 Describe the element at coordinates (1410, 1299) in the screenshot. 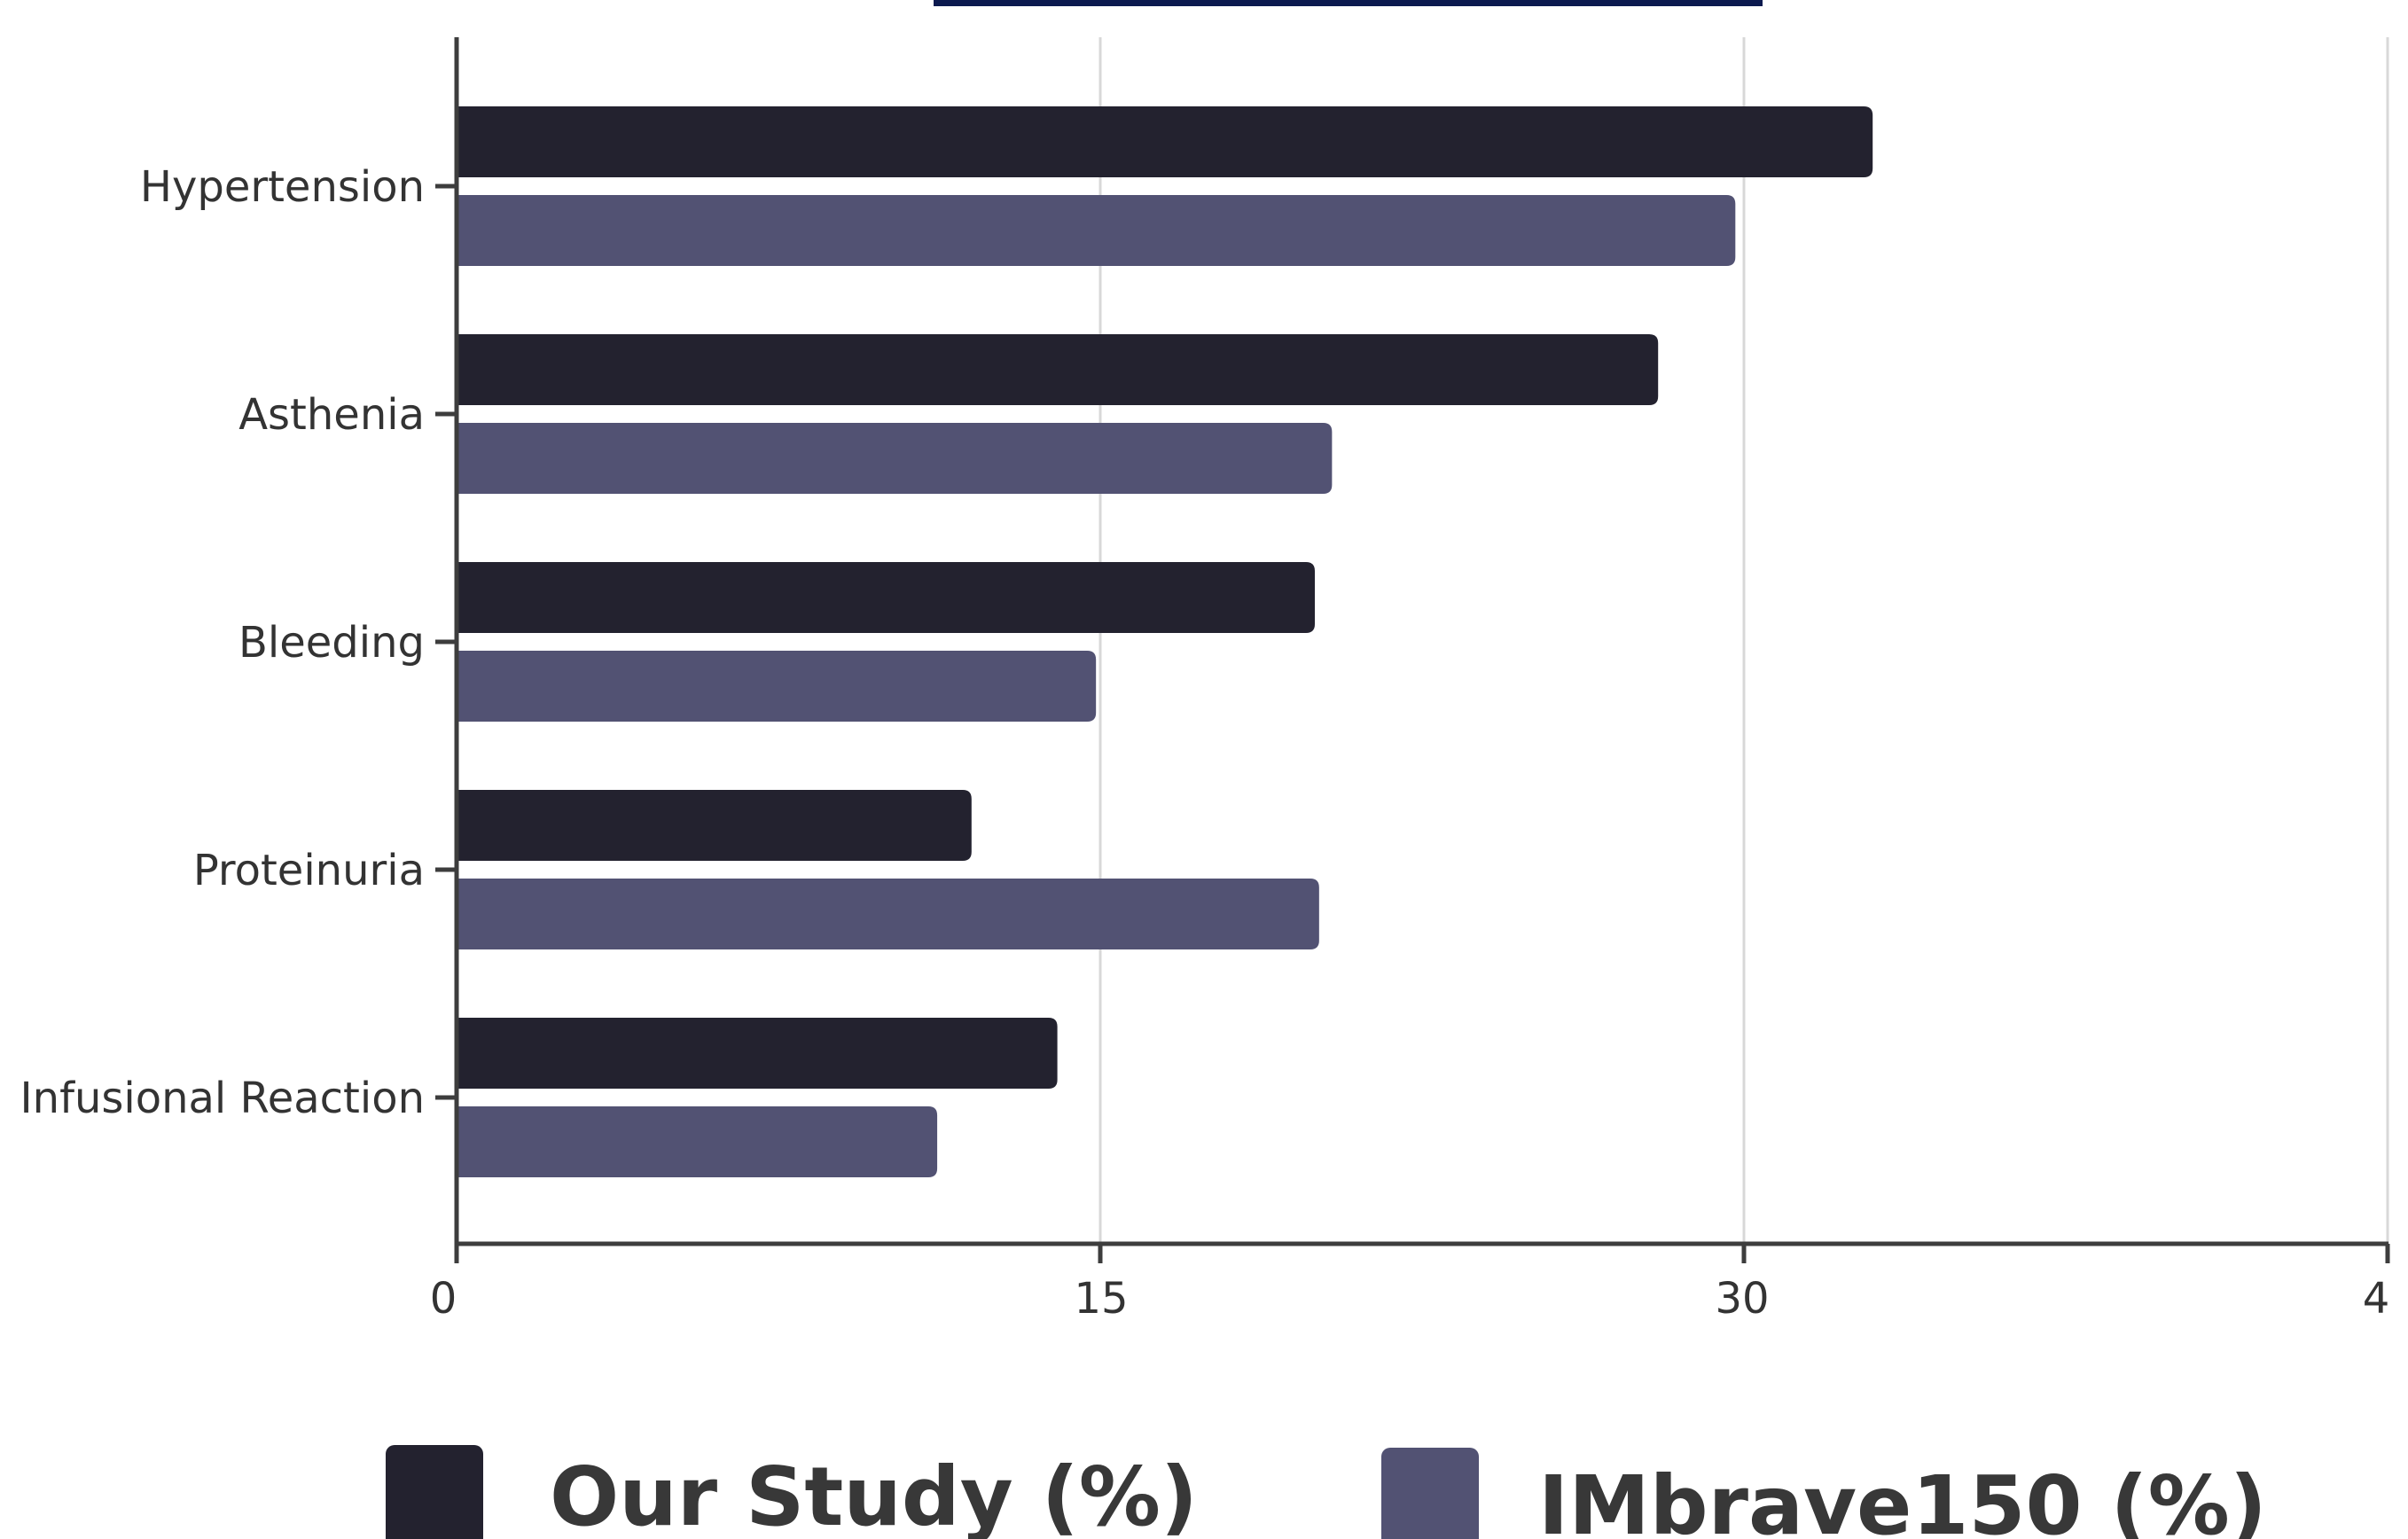

I see `x-tick-labels: 0 15 30 4` at that location.